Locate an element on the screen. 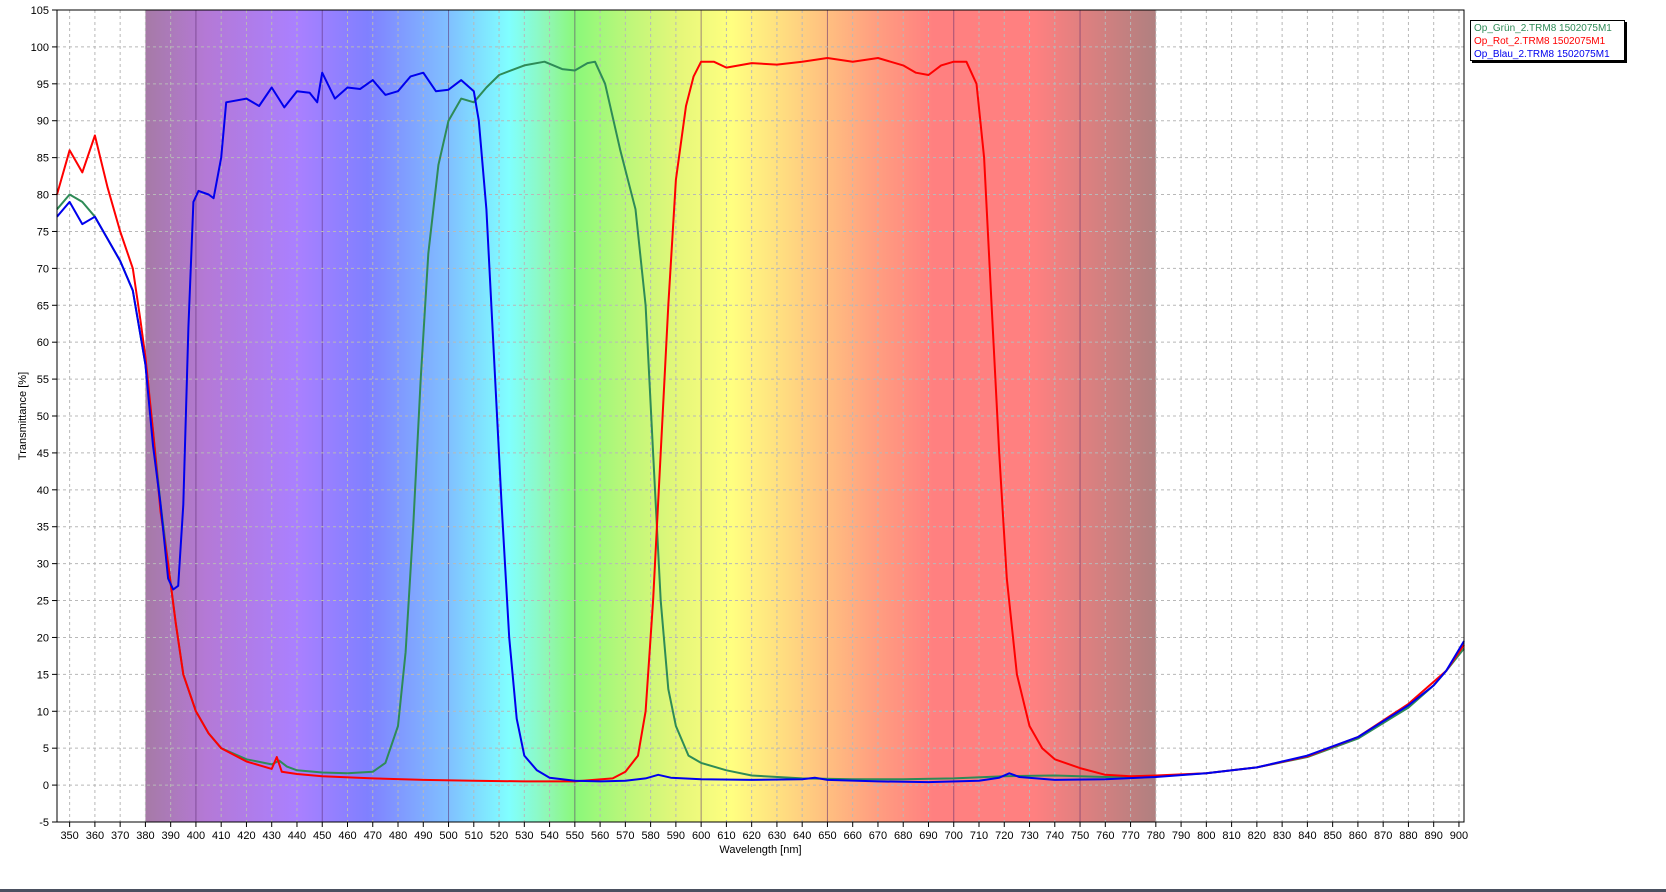  x-tick-label: 760 is located at coordinates (1105, 836).